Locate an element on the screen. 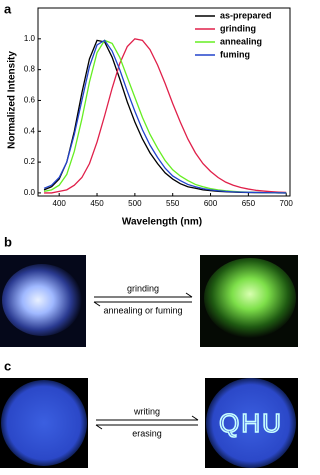 This screenshot has width=320, height=475. panel-label: b is located at coordinates (8, 241).